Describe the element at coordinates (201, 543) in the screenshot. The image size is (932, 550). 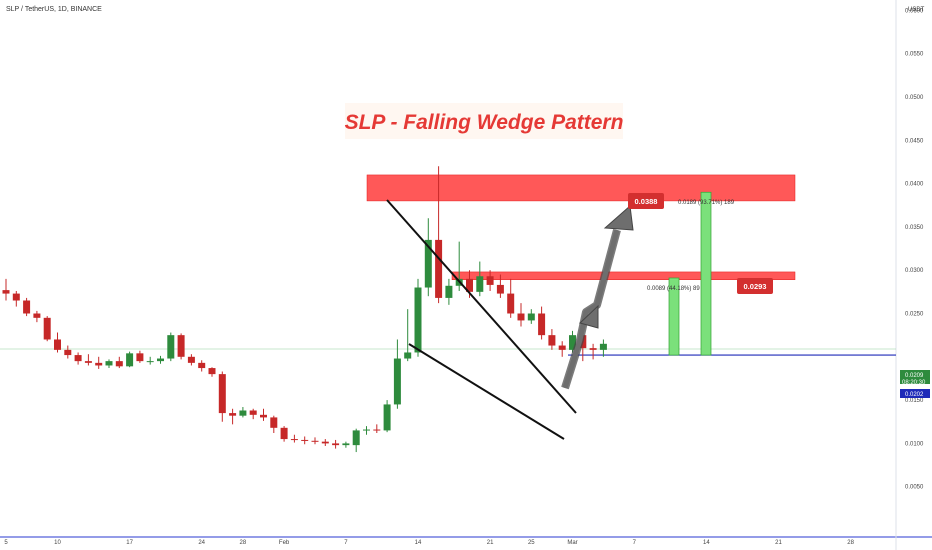
I see `time-tick-label: 24` at that location.